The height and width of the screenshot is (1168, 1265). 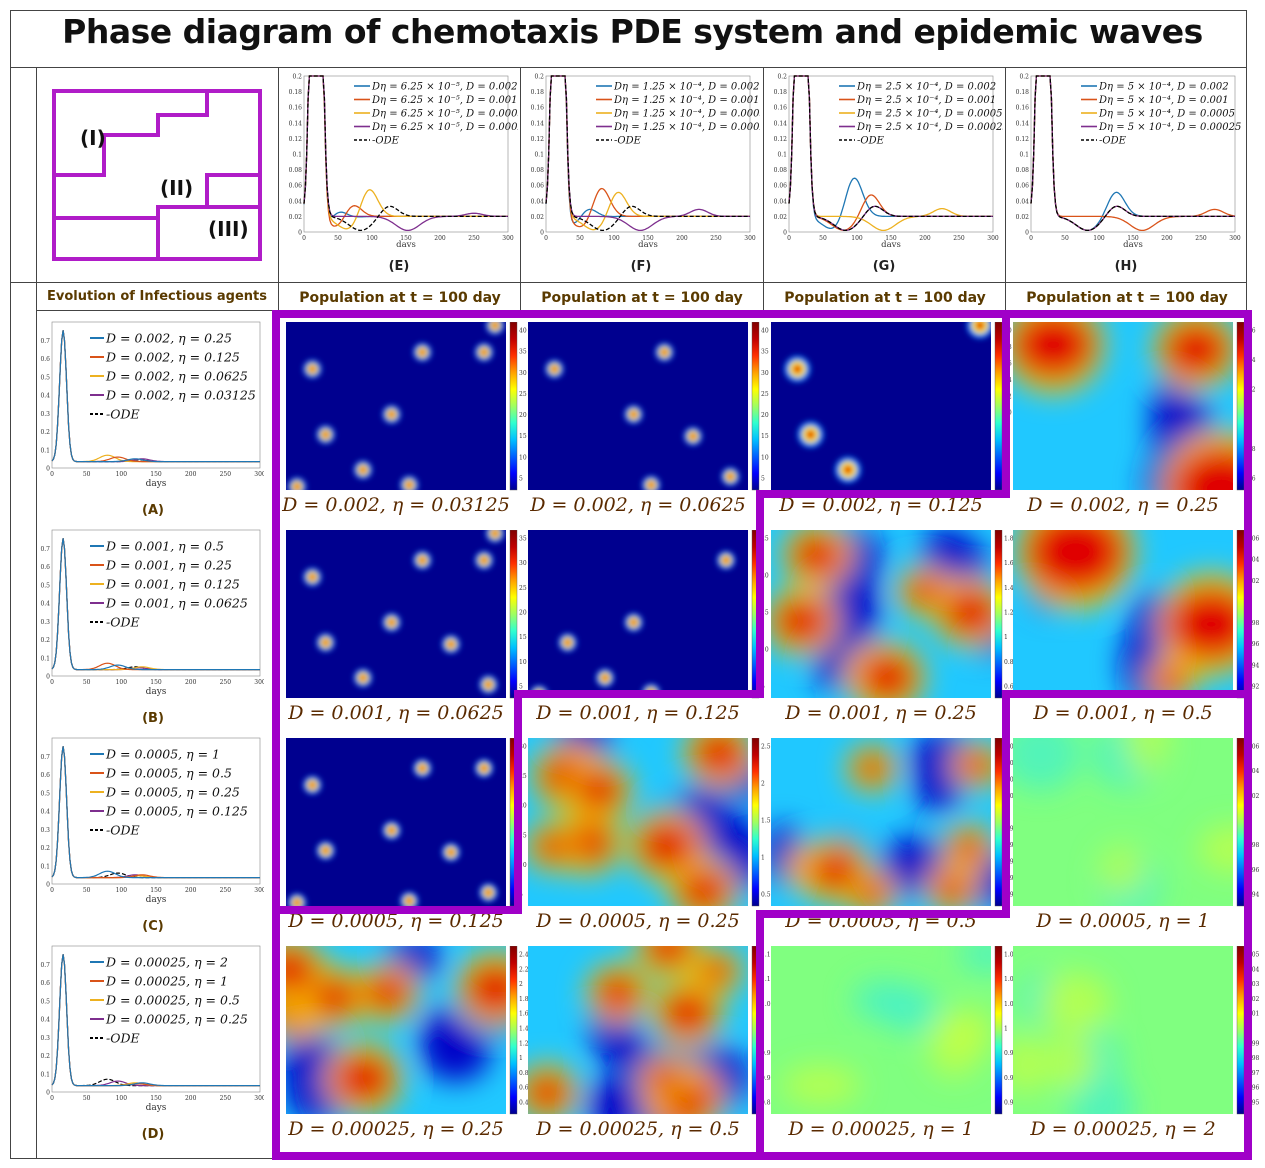 I want to click on legend-entry: D = 0.0005, η = 0.5, so click(x=168, y=773).